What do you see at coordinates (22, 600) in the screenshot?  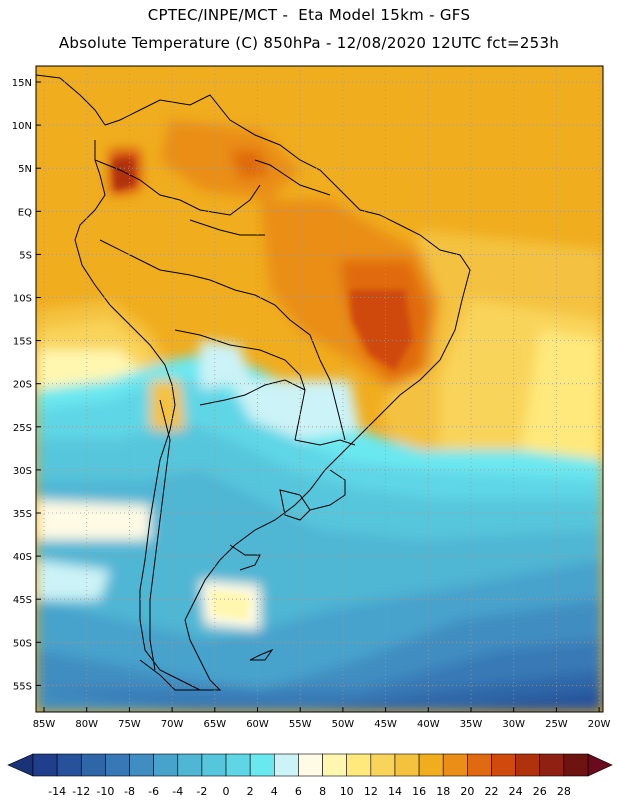 I see `lat-label: 45S` at bounding box center [22, 600].